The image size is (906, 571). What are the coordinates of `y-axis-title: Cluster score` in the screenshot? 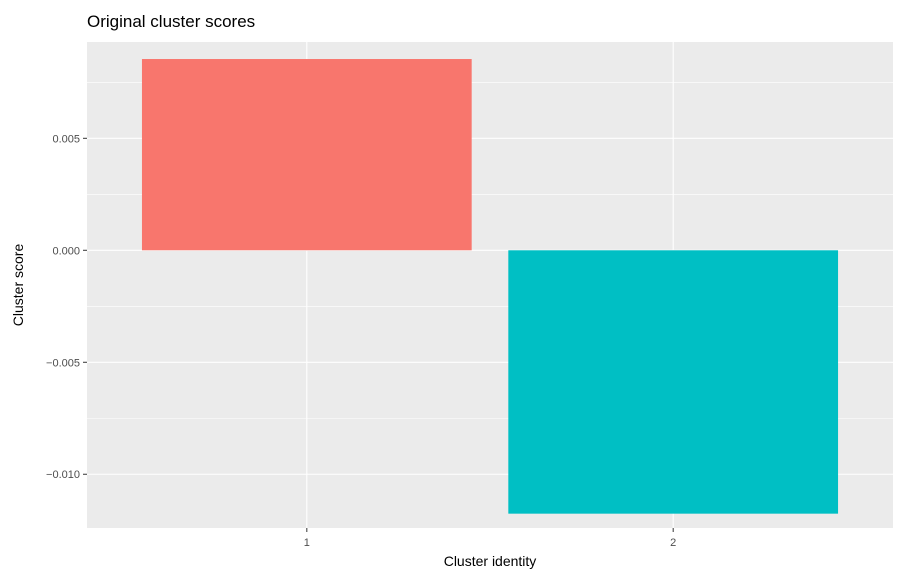 It's located at (18, 285).